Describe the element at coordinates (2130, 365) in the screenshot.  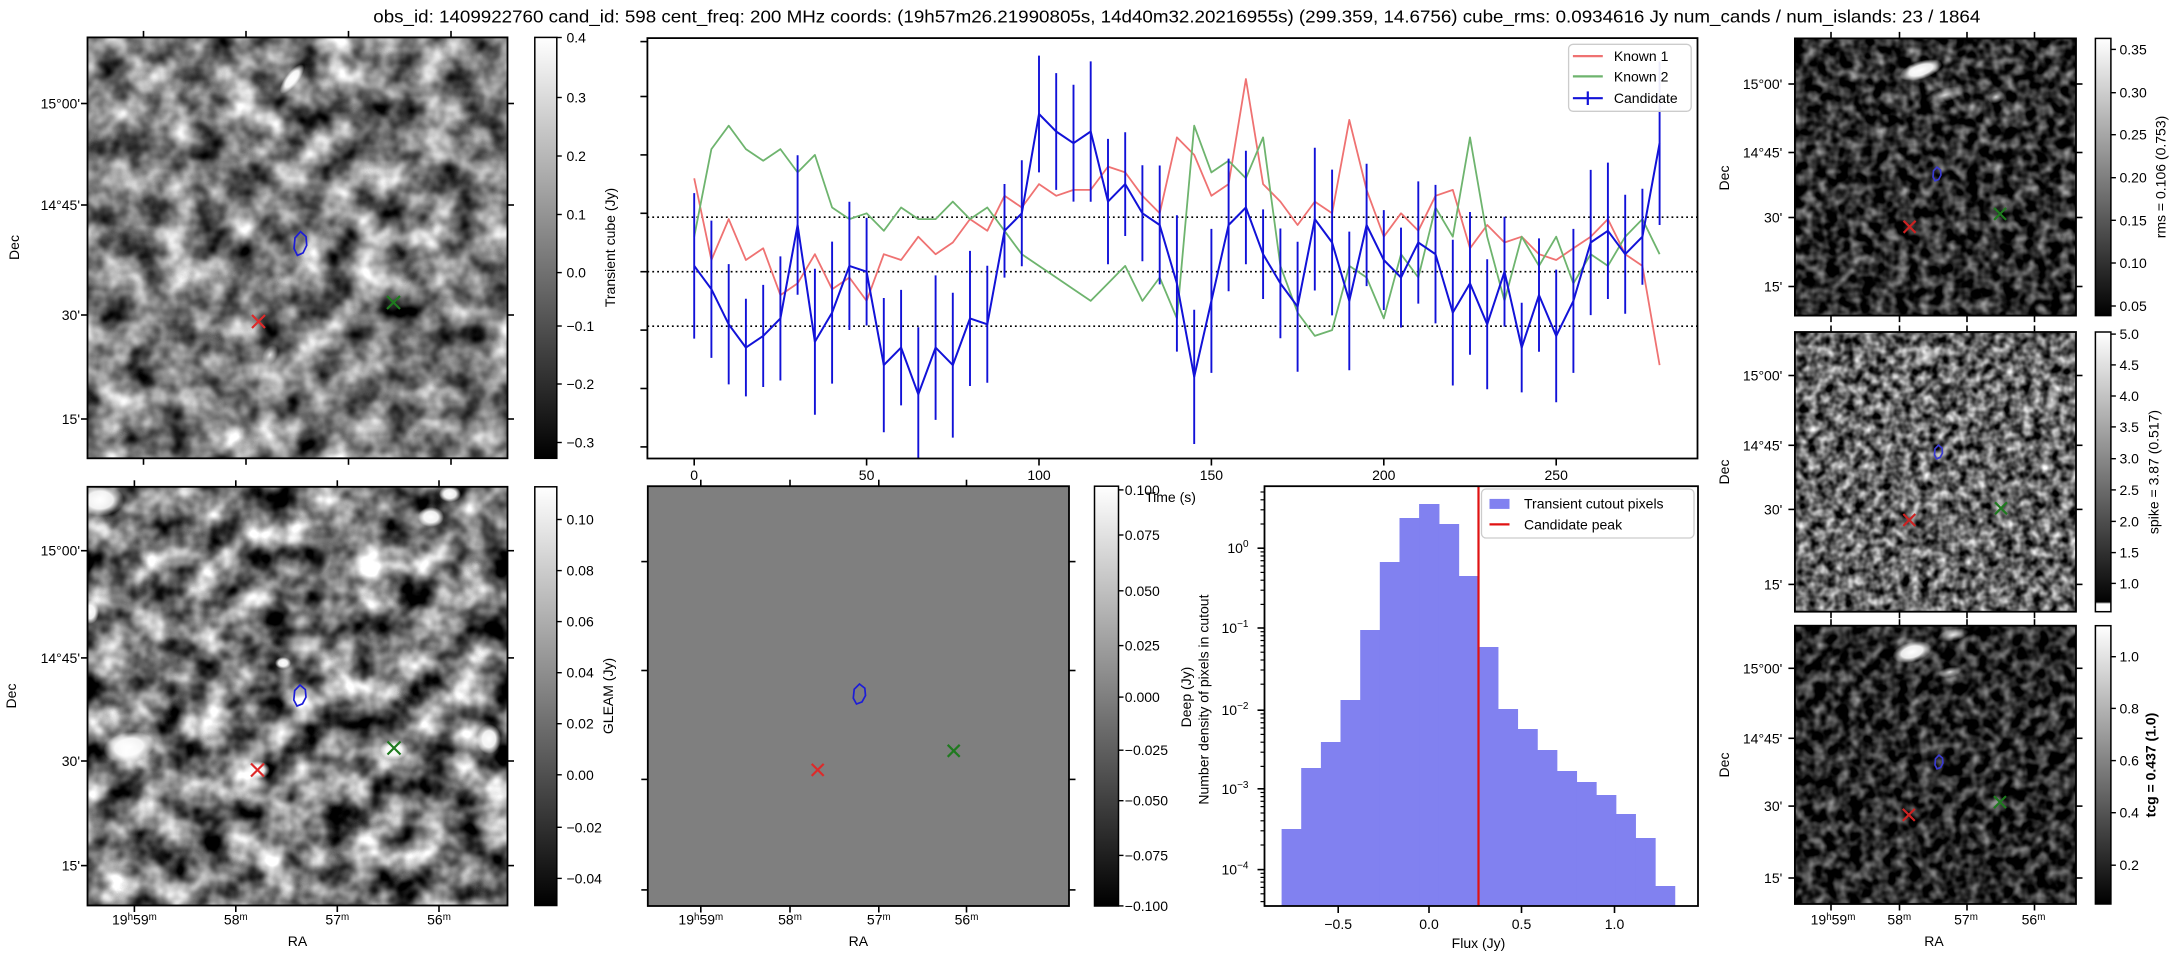
I see `svg-text: 4.5` at that location.